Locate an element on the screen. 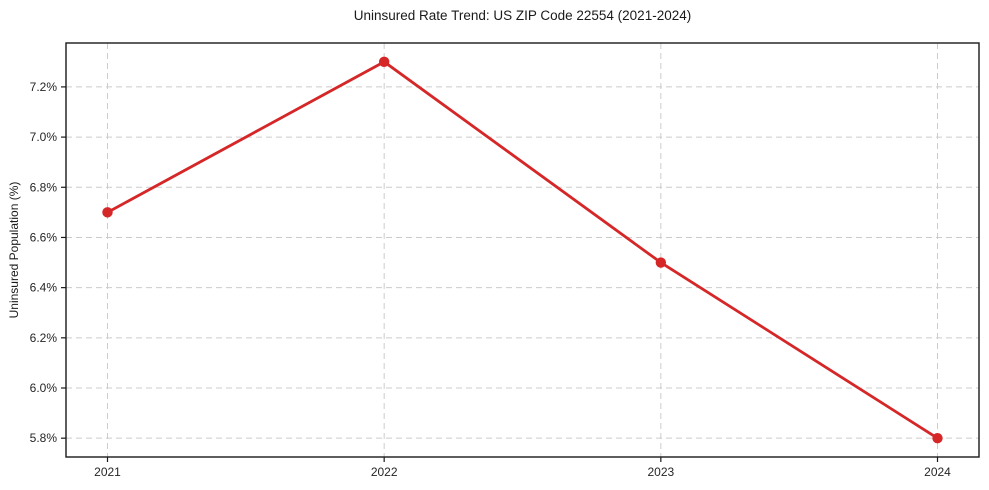  x-tick-label: 2024 is located at coordinates (937, 472).